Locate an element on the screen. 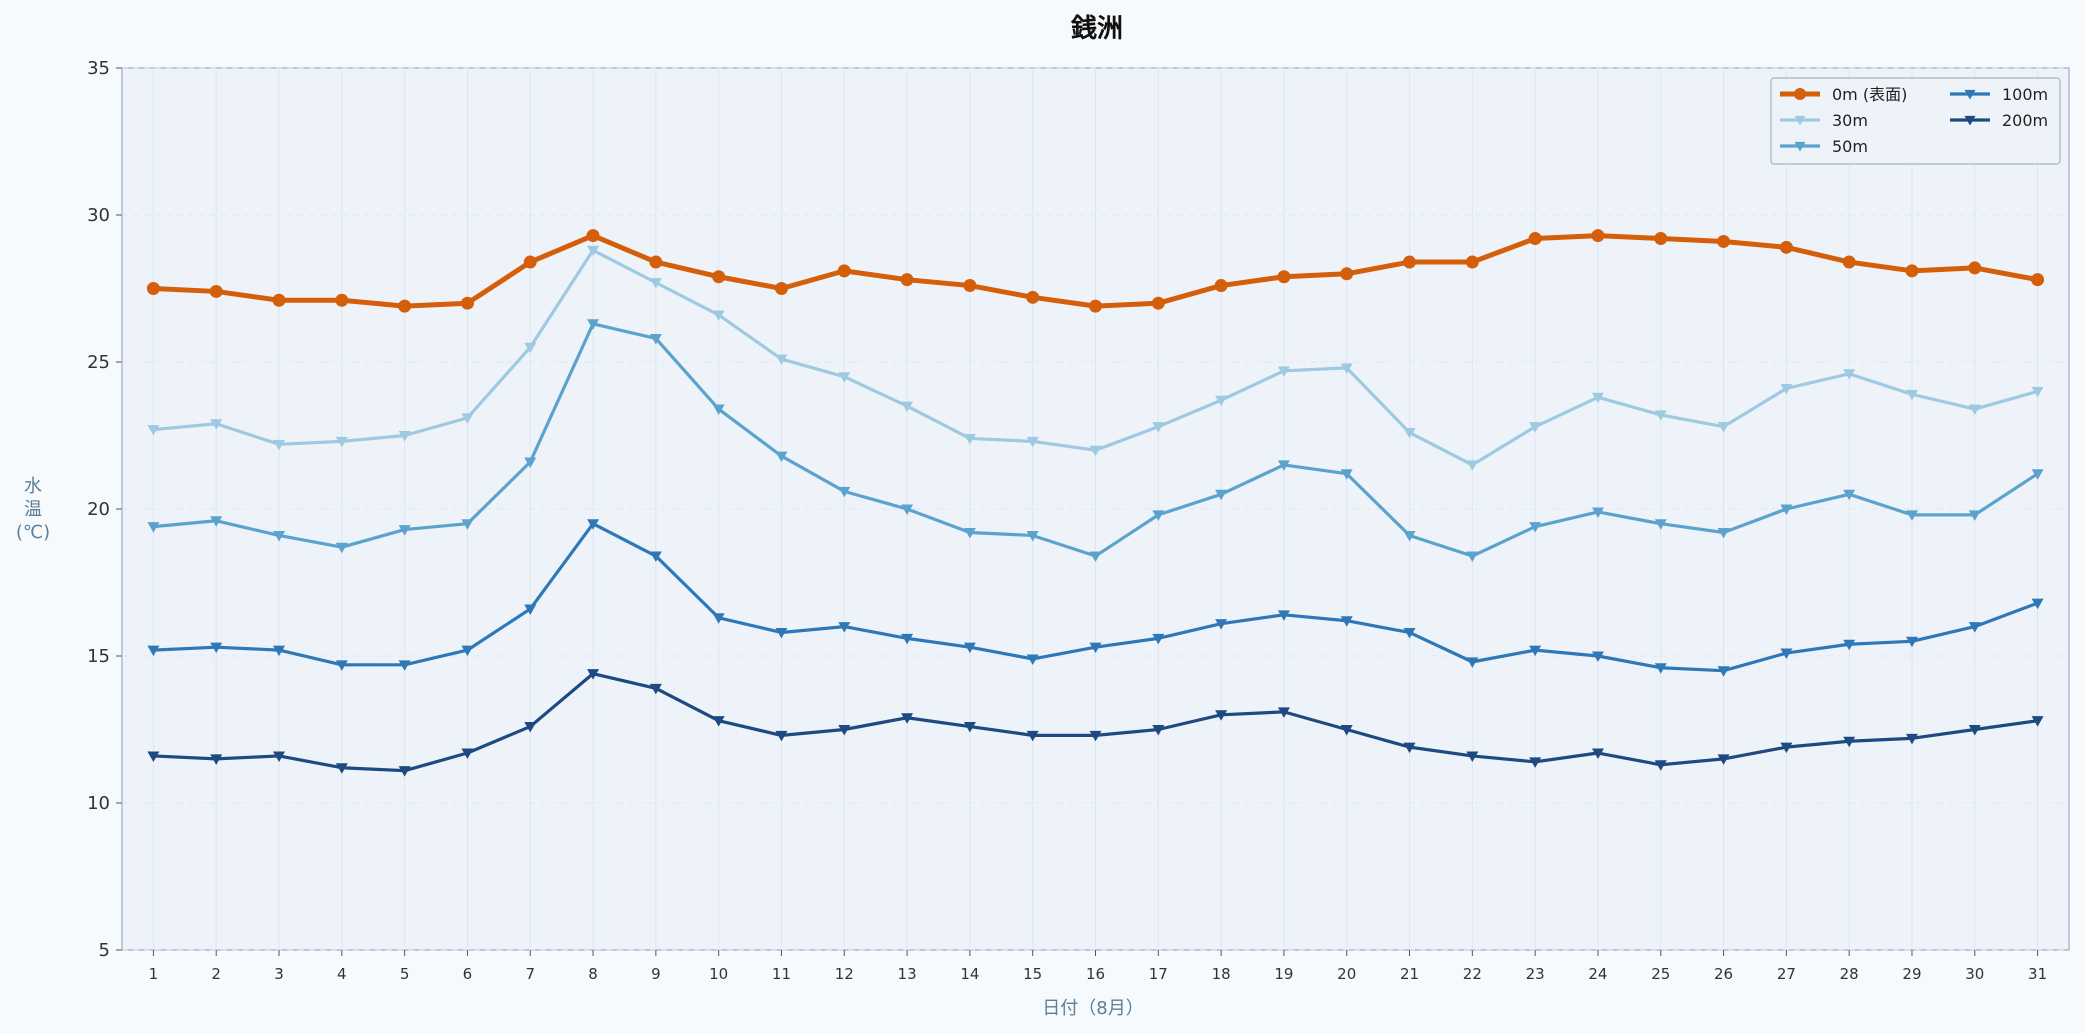  x-tick-label: 16 is located at coordinates (1095, 974).